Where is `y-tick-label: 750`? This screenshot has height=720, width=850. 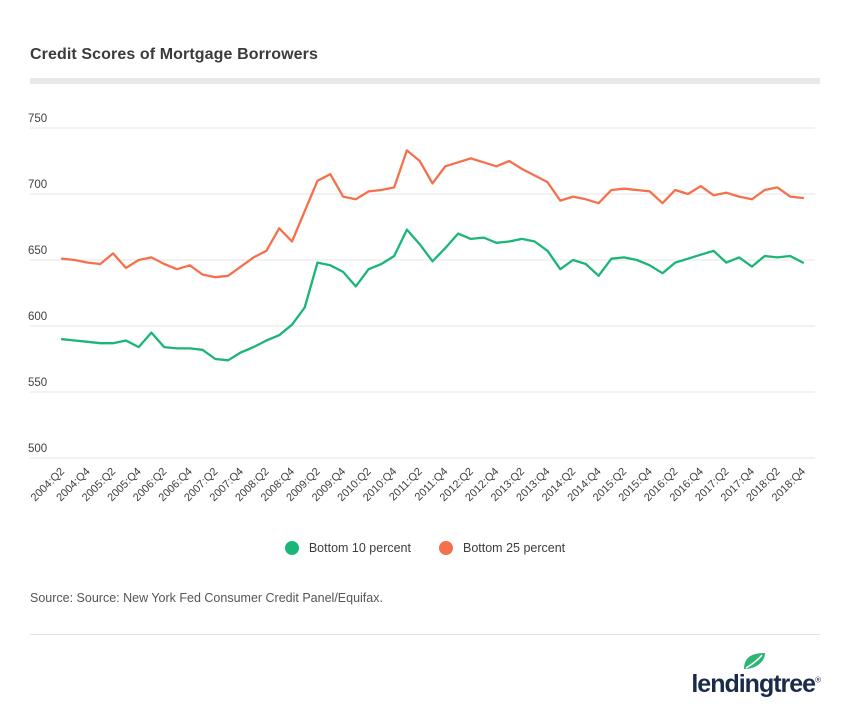 y-tick-label: 750 is located at coordinates (37, 119).